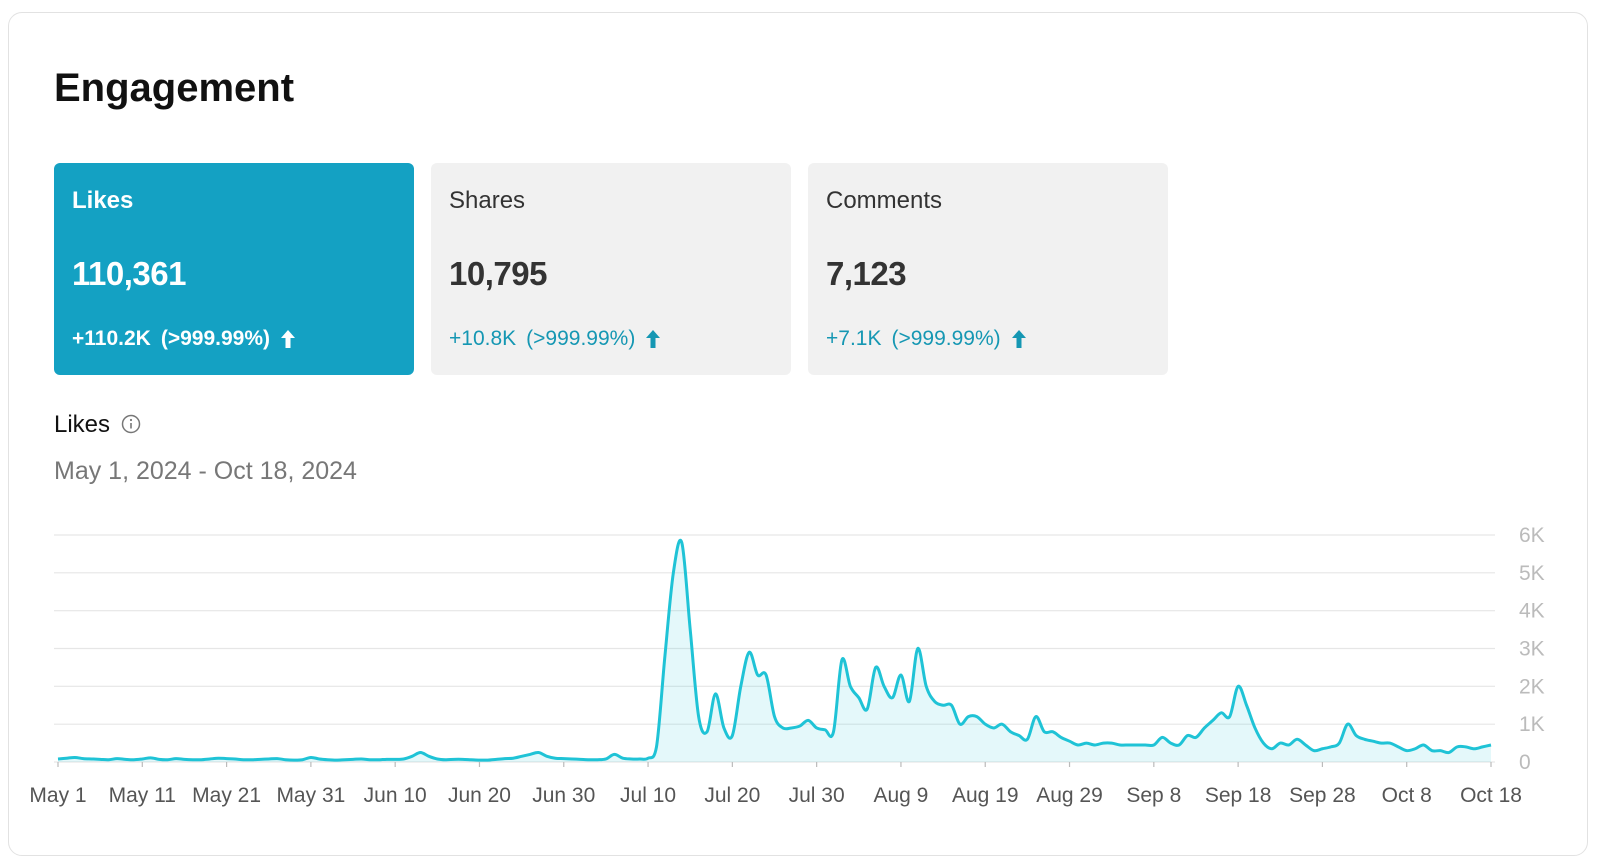  What do you see at coordinates (1532, 649) in the screenshot?
I see `y-tick-label: 3K` at bounding box center [1532, 649].